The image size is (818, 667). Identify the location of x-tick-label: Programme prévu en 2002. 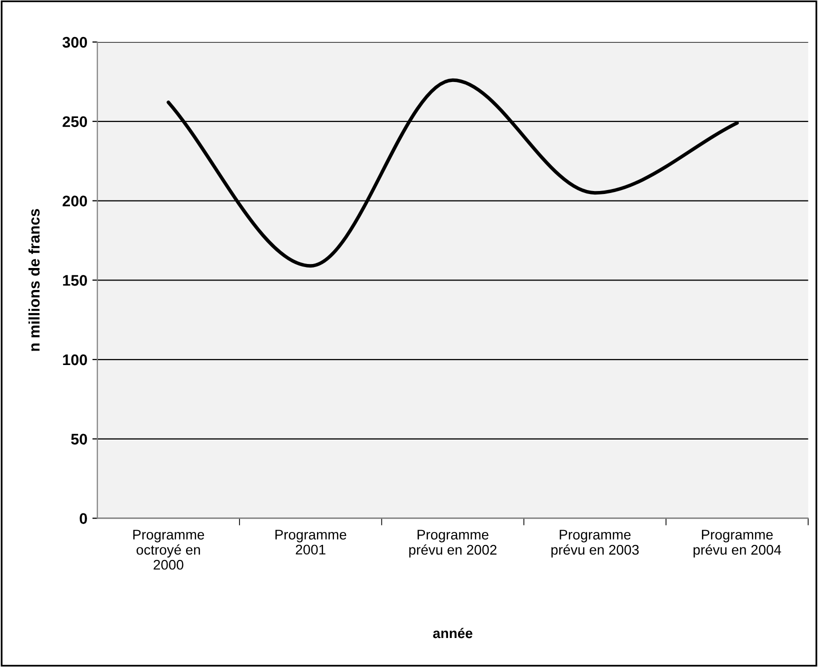
(452, 544).